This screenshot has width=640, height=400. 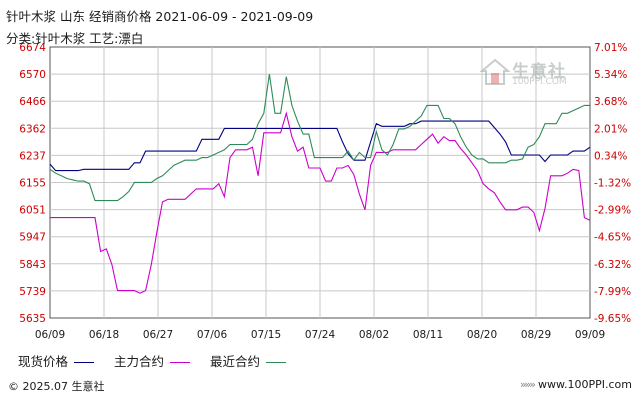 I want to click on legend-swatch-main, so click(x=180, y=362).